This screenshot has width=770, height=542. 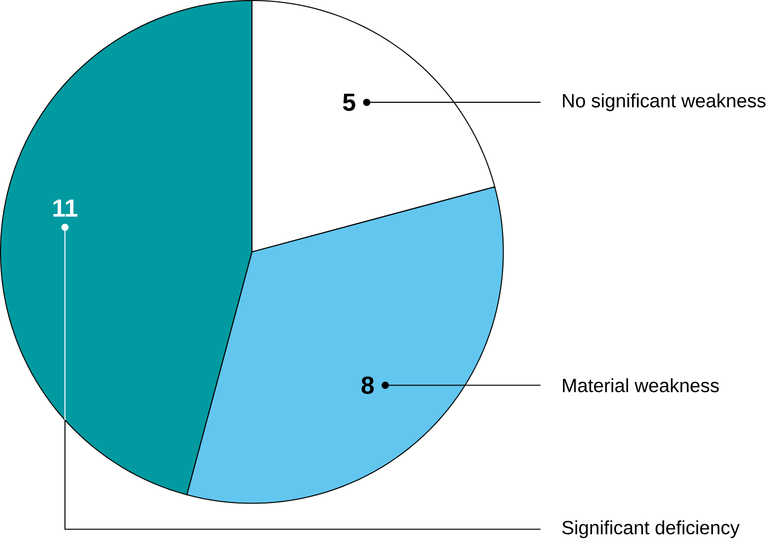 What do you see at coordinates (349, 102) in the screenshot?
I see `data-label: 5` at bounding box center [349, 102].